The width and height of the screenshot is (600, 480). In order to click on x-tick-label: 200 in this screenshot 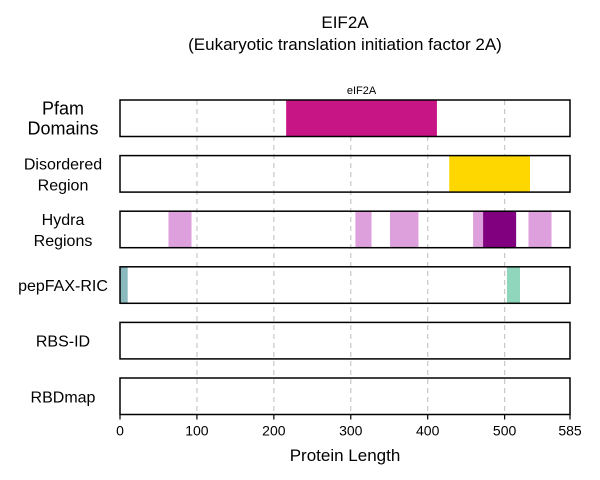, I will do `click(274, 431)`.